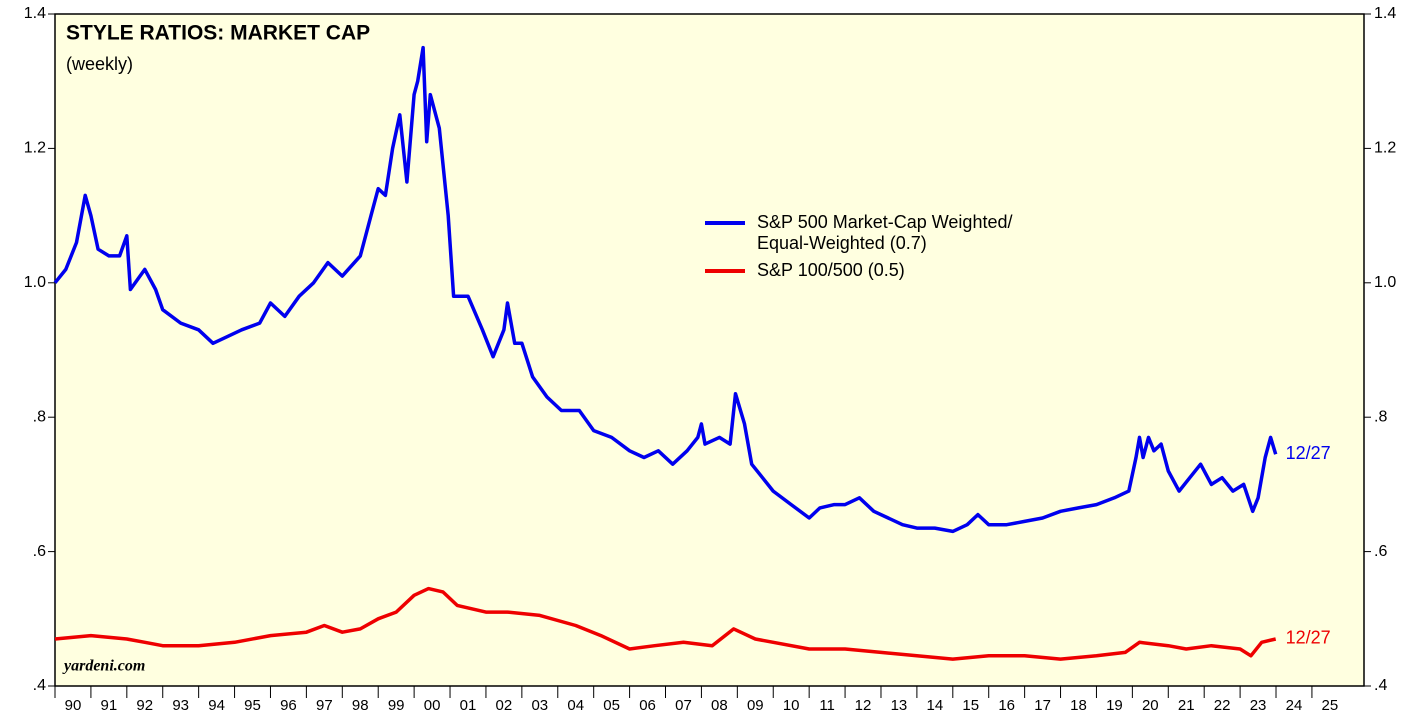 This screenshot has width=1416, height=717. What do you see at coordinates (1330, 705) in the screenshot?
I see `x-tick-label: 25` at bounding box center [1330, 705].